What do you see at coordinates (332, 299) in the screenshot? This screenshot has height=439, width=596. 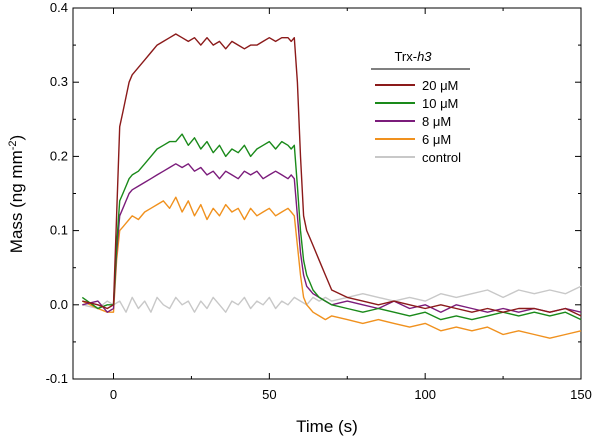 I see `series-line-control` at bounding box center [332, 299].